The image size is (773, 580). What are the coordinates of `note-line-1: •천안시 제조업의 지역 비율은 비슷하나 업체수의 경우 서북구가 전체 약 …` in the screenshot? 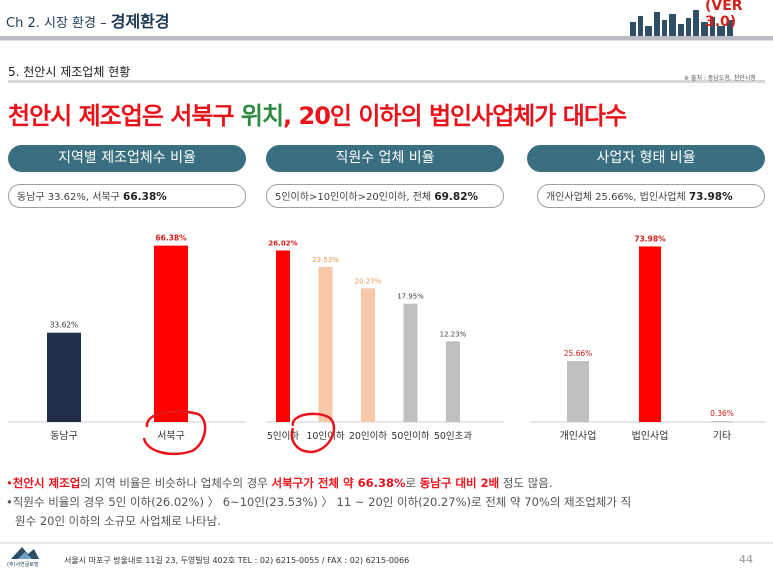 It's located at (279, 483).